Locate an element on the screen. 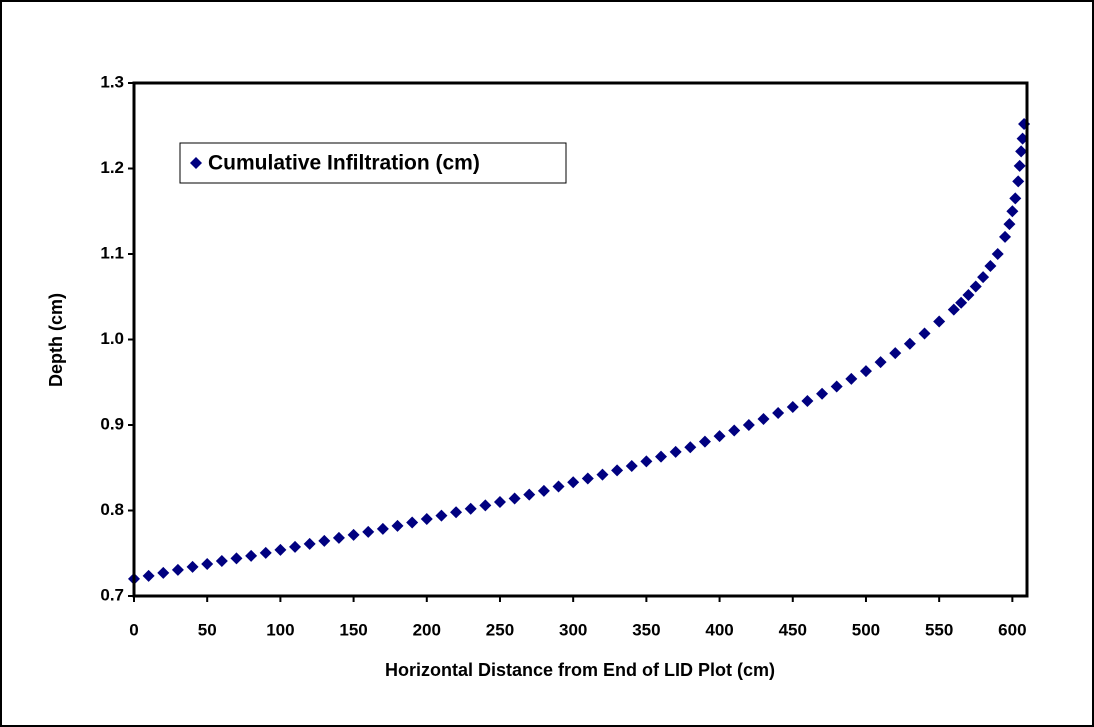 The width and height of the screenshot is (1094, 727). legend-label: Cumulative Infiltration (cm) is located at coordinates (344, 163).